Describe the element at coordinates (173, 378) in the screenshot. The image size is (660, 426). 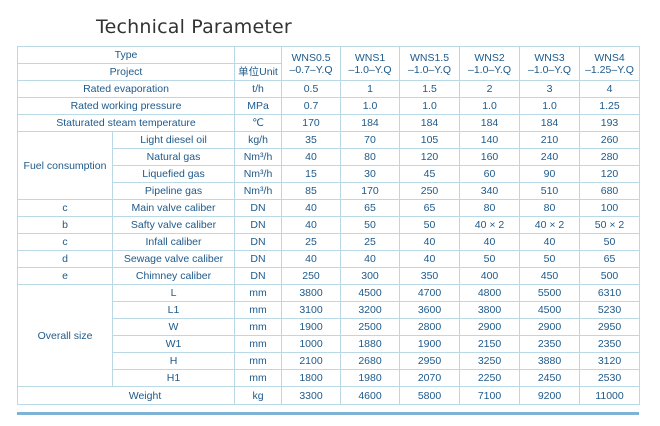
I see `dimension-label: H1` at that location.